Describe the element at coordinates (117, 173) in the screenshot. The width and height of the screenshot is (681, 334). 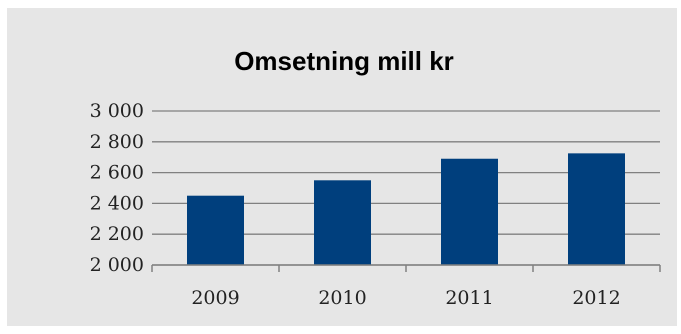
I see `y-tick-label: 2 600` at that location.